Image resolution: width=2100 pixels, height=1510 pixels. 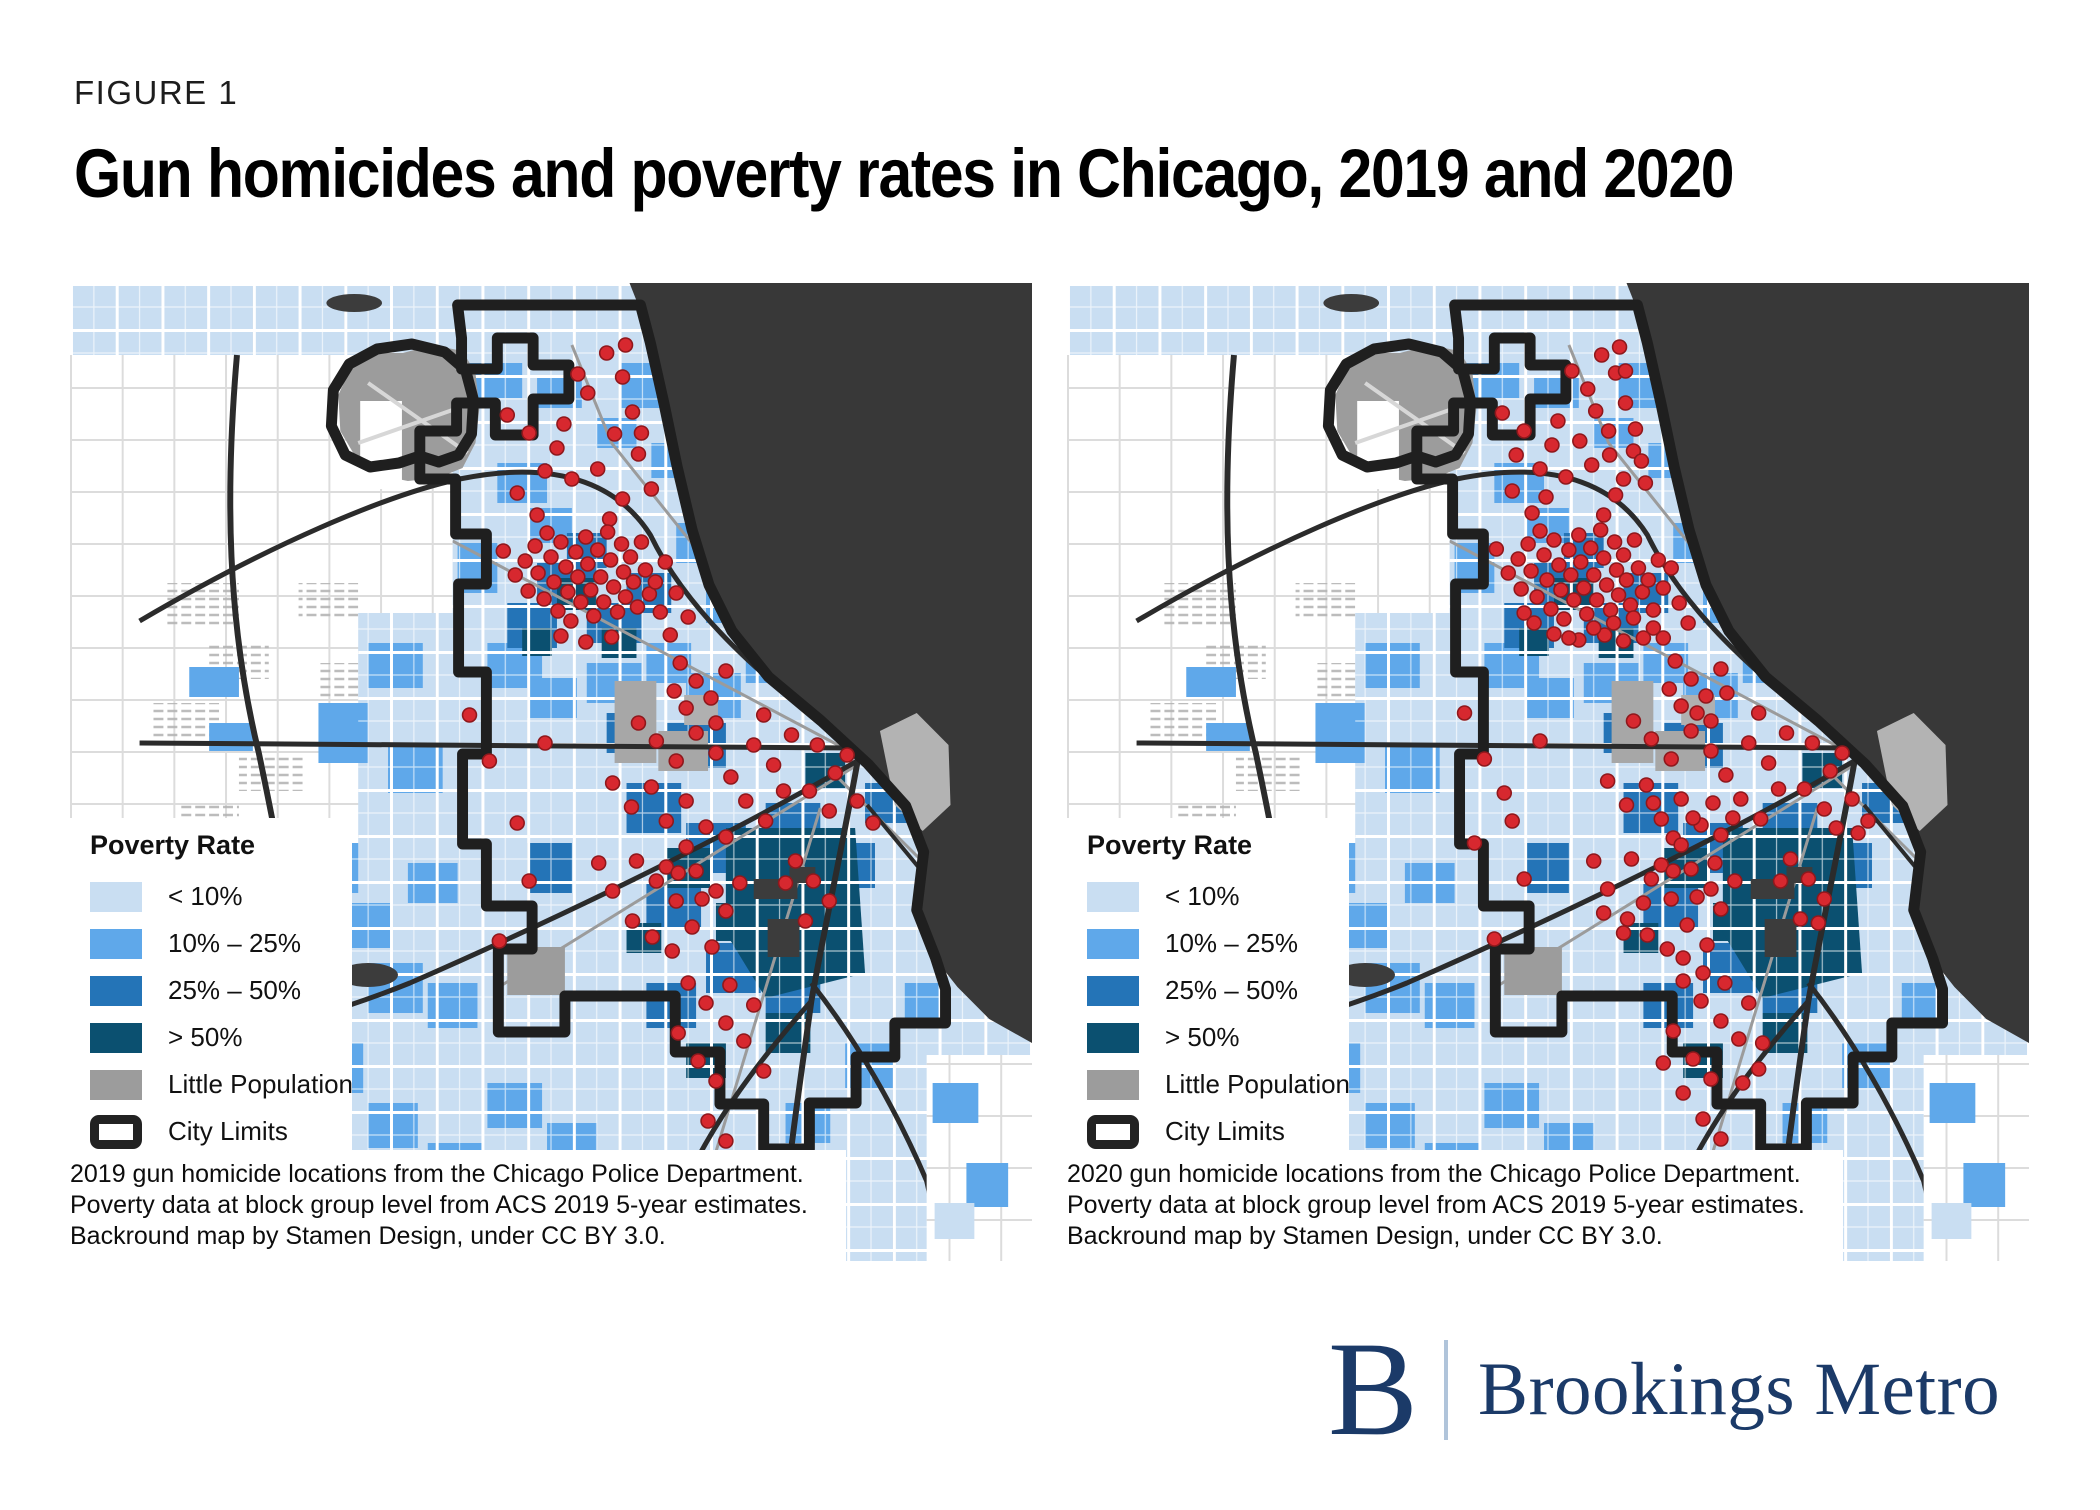 What do you see at coordinates (1446, 1389) in the screenshot?
I see `logo-divider` at bounding box center [1446, 1389].